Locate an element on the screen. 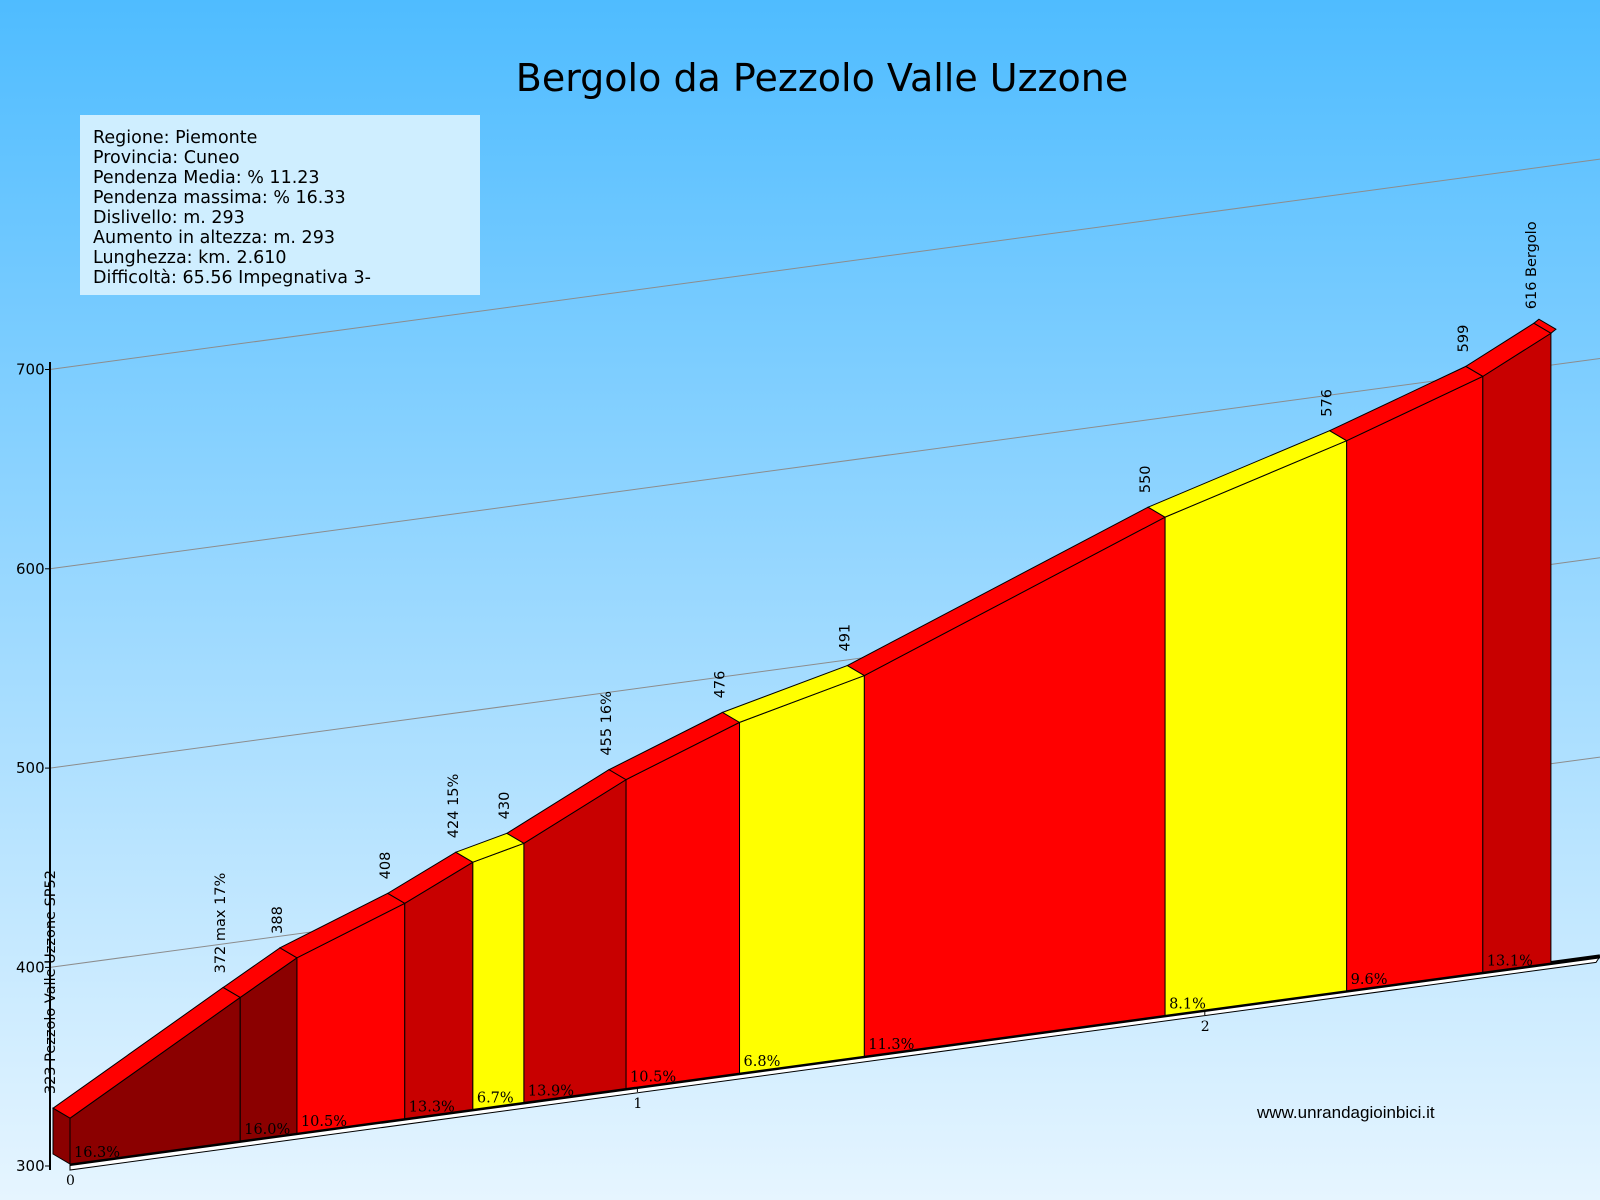 The height and width of the screenshot is (1200, 1600). elevation-label-12: 616 Bergolo is located at coordinates (1532, 265).